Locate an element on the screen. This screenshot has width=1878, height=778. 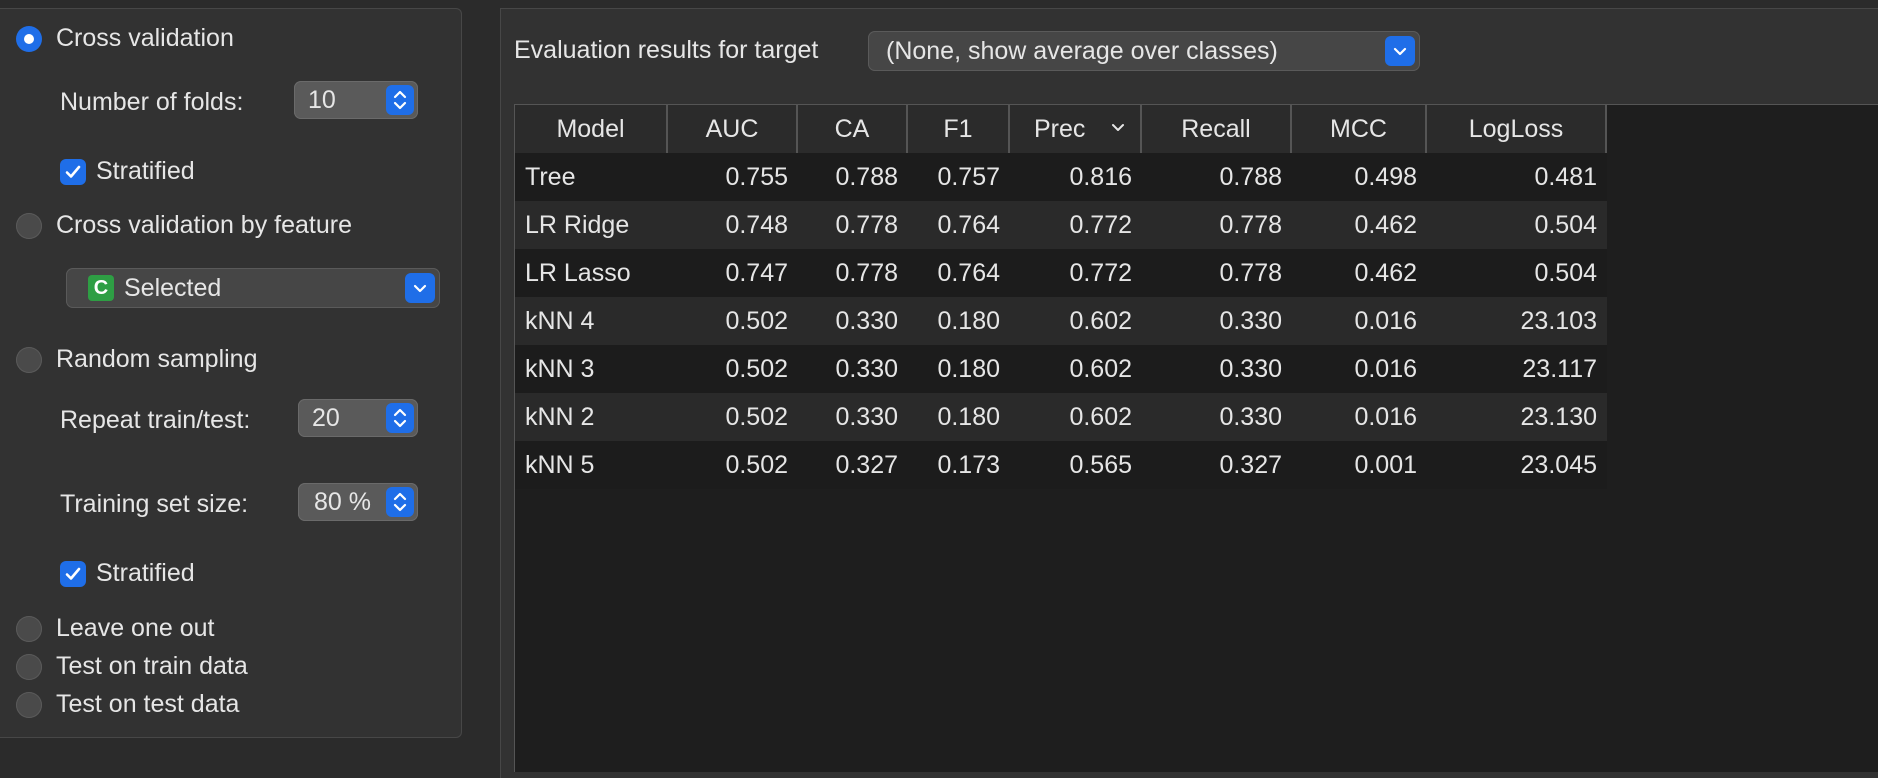
column-header-f1: F1 is located at coordinates (959, 129).